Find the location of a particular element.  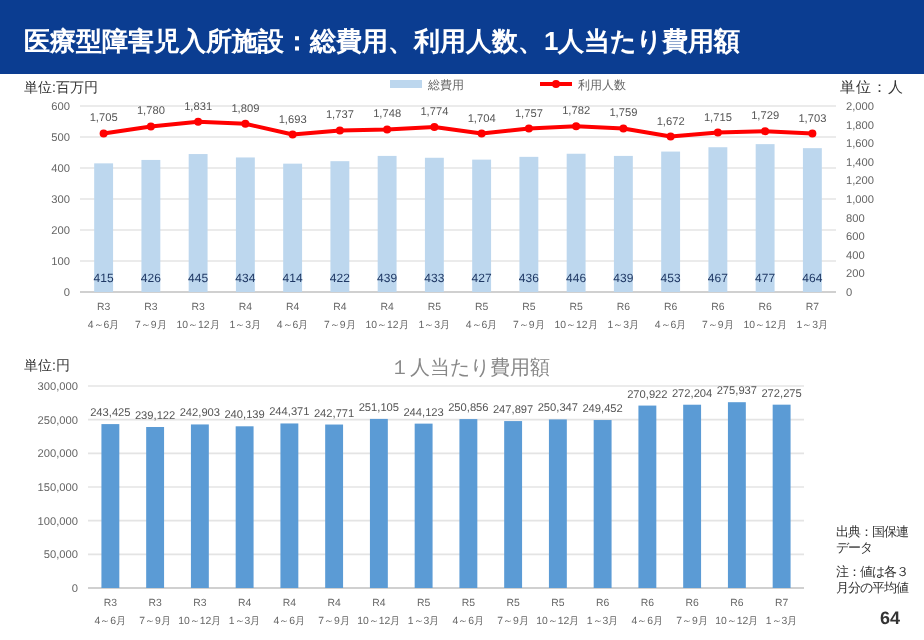

chart-title: 医療型障害児入所施設：総費用、利用人数、1人当たり費用額 is located at coordinates (382, 41).